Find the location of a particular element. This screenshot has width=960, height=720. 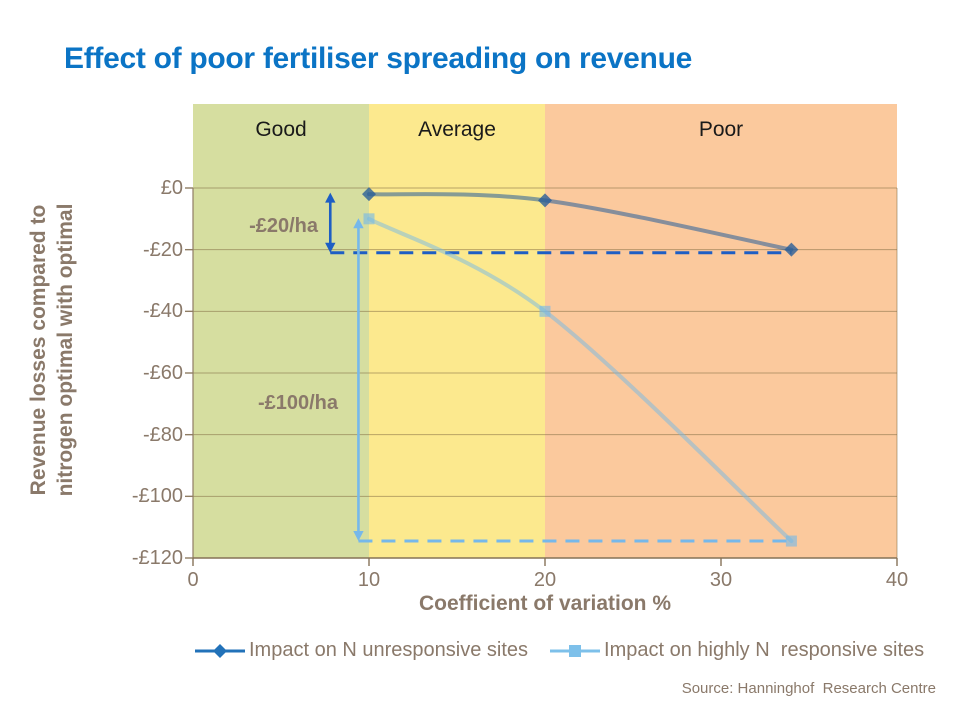

arrow-head-down-dark is located at coordinates (330, 247).